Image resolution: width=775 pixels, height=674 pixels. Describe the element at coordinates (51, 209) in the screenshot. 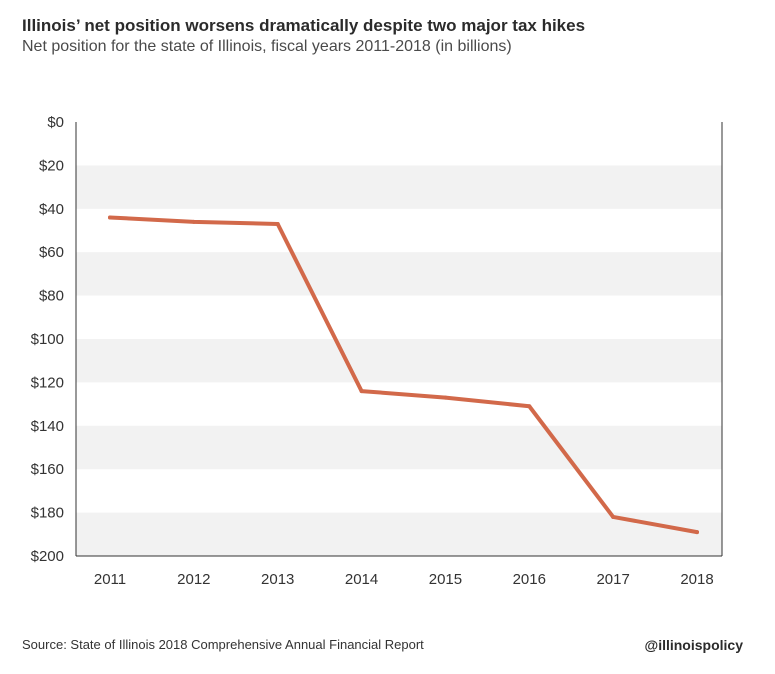

I see `y-tick-label: $40` at that location.